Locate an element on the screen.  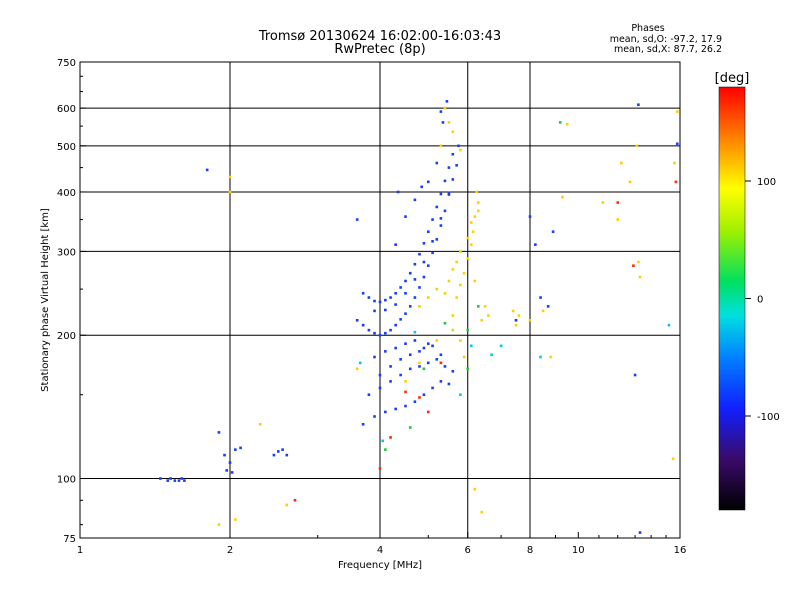
y-tick-label: 750 is located at coordinates (66, 63).